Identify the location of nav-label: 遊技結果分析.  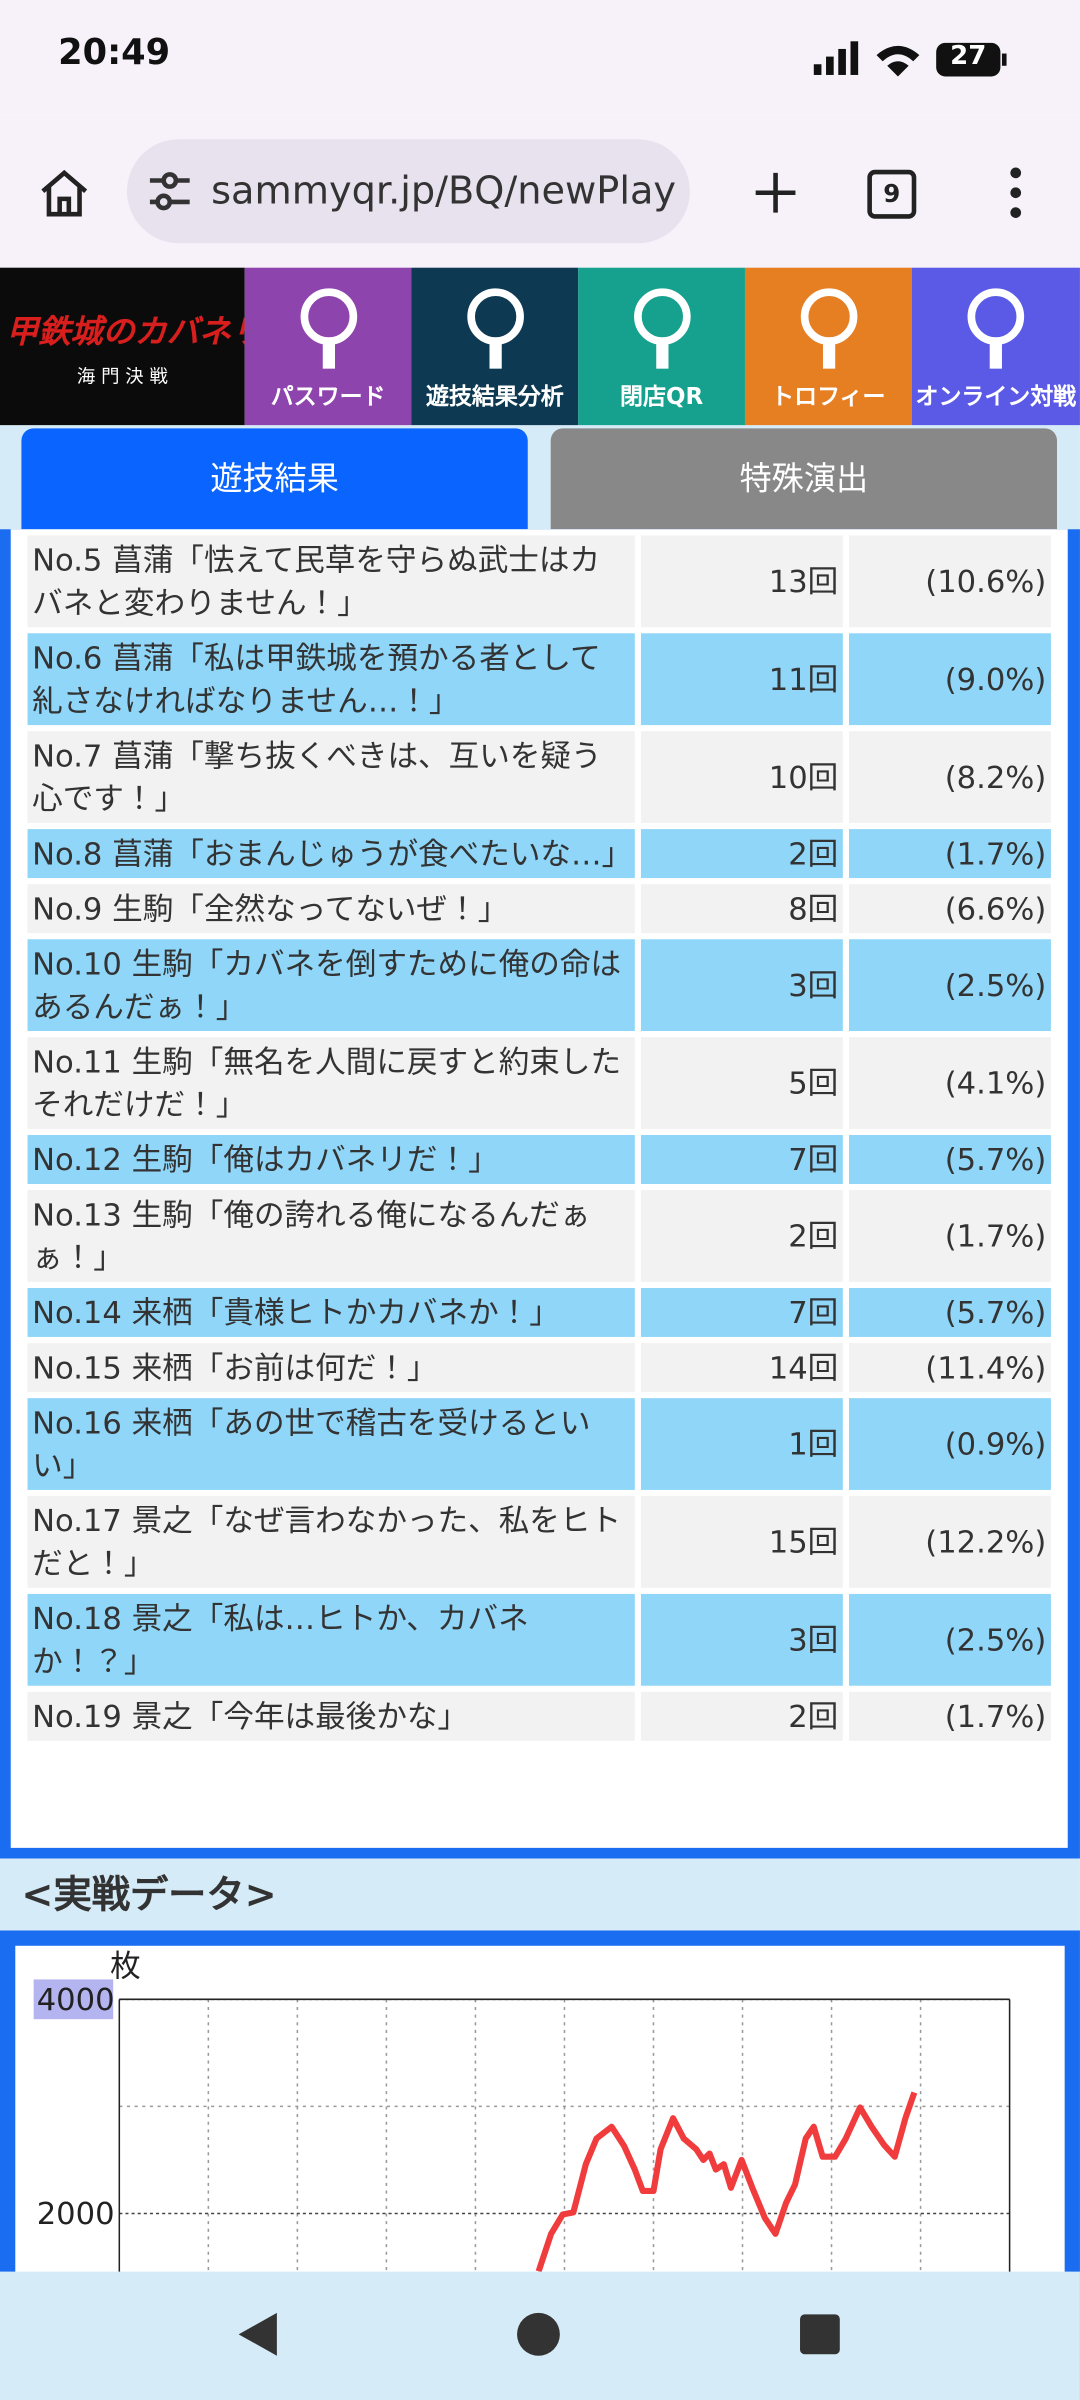
(494, 396).